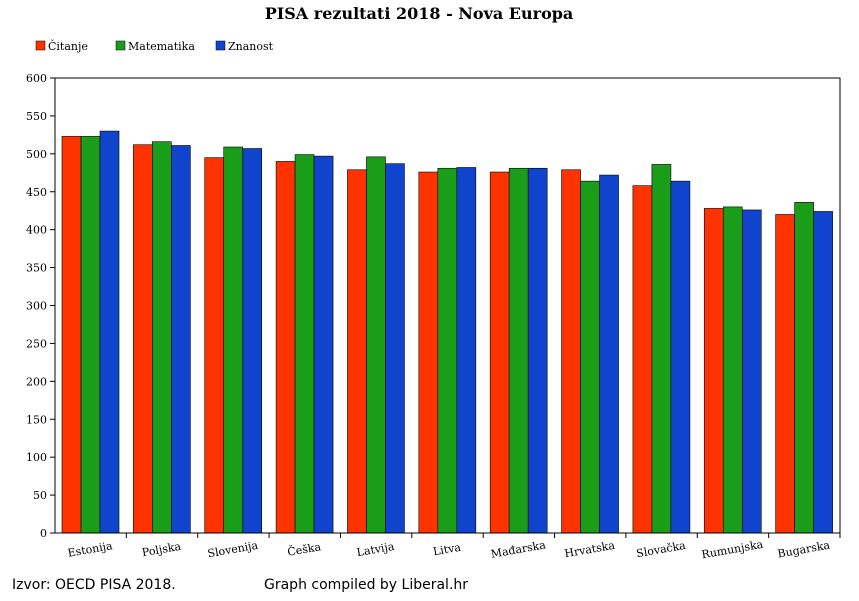  Describe the element at coordinates (733, 550) in the screenshot. I see `category-label: Rumunjska` at that location.